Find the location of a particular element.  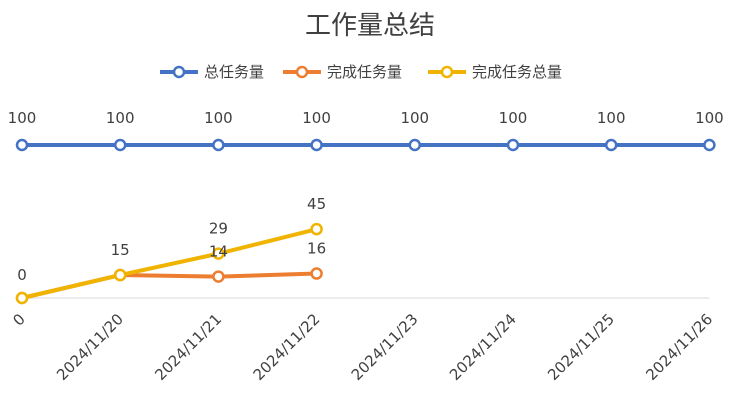

data-label: 45 is located at coordinates (316, 204).